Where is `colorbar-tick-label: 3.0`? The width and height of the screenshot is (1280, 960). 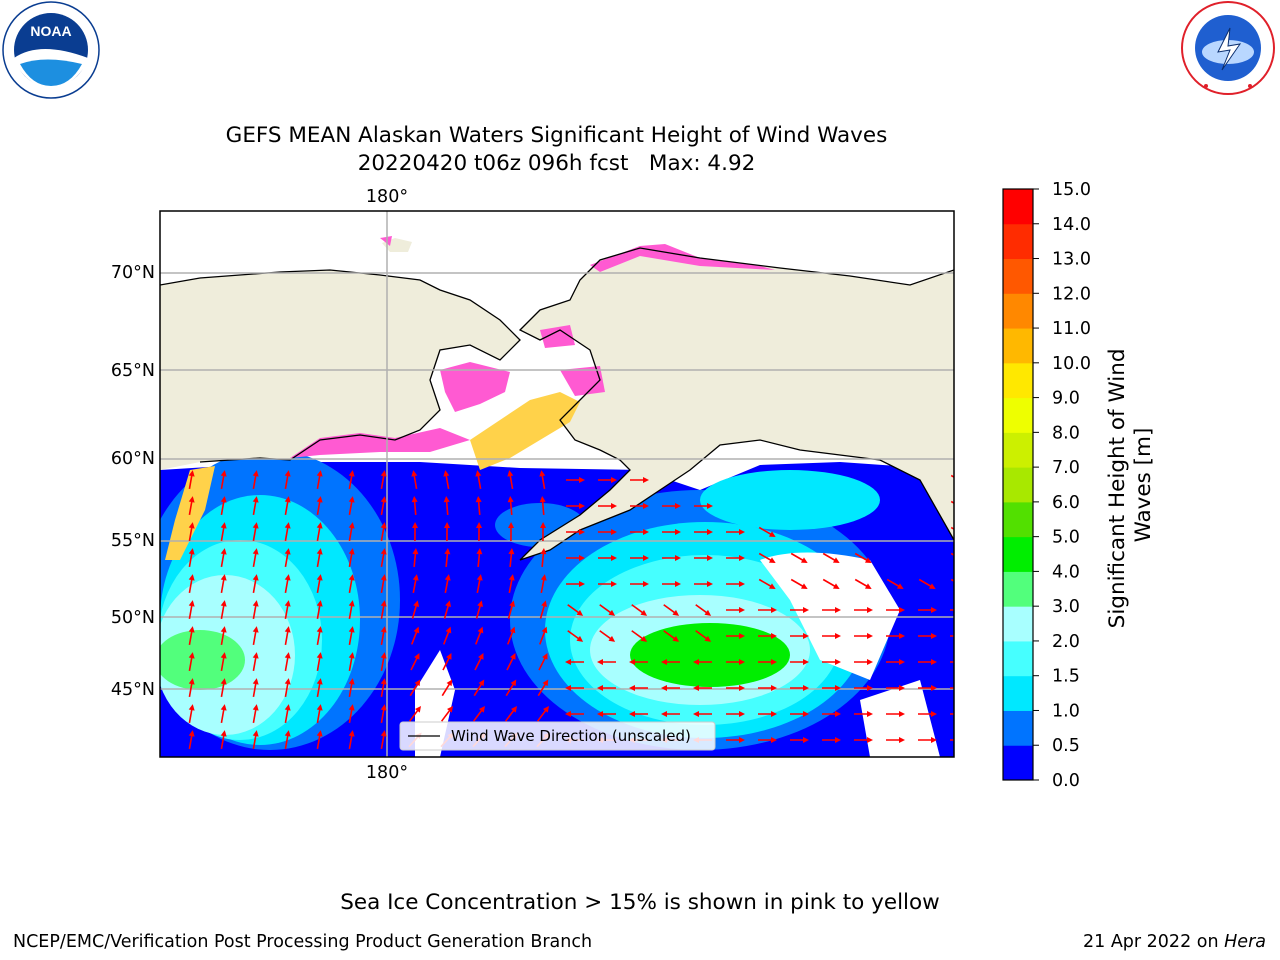
colorbar-tick-label: 3.0 is located at coordinates (1066, 607).